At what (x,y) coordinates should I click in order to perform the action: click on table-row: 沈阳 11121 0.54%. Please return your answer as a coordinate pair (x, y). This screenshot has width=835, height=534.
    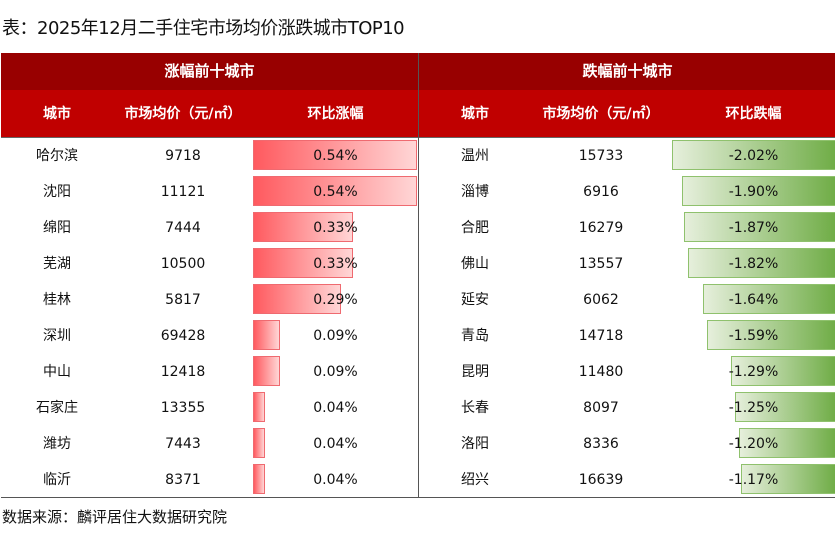
    Looking at the image, I should click on (209, 192).